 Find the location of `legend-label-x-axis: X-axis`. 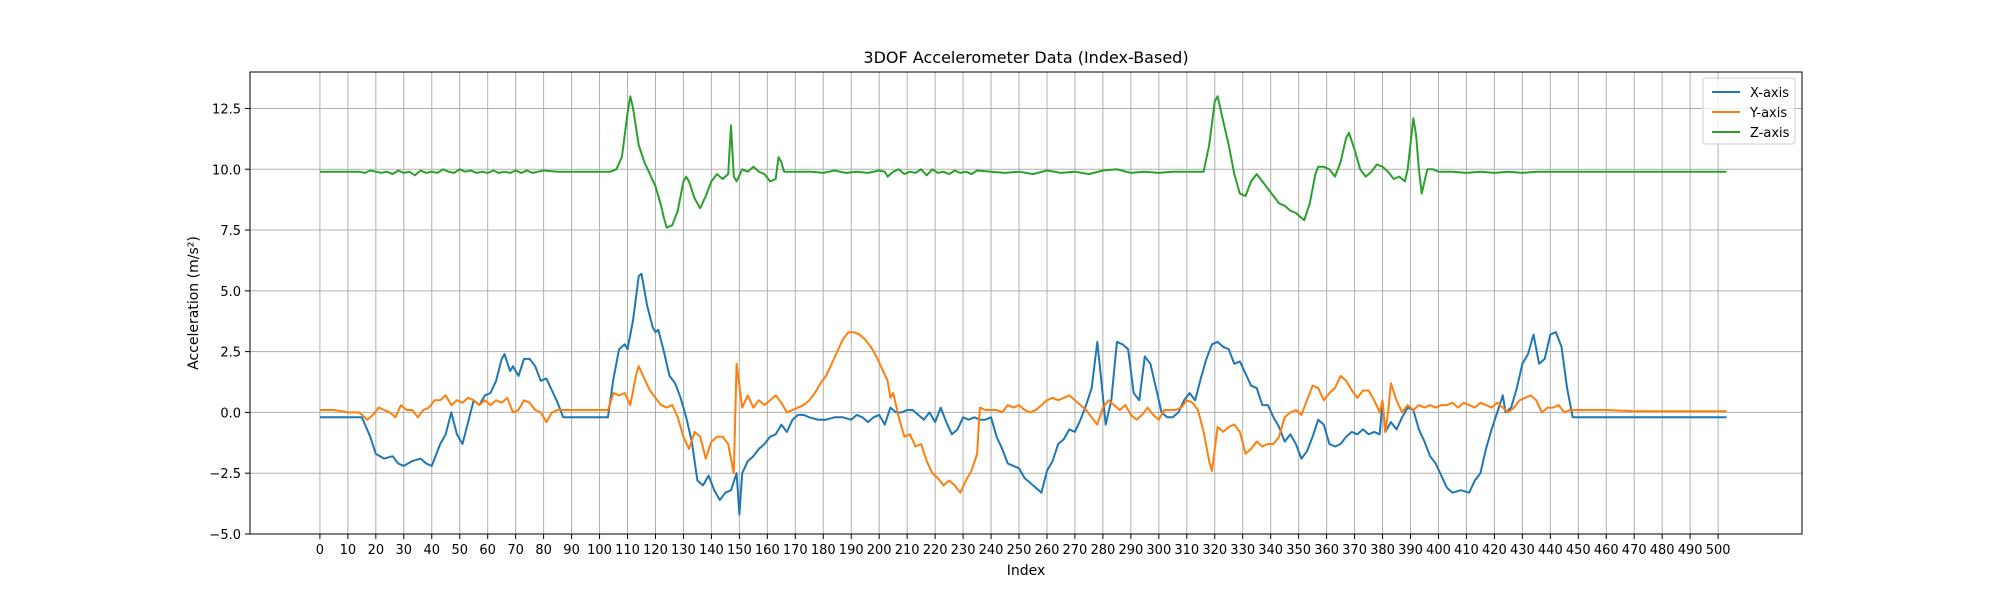

legend-label-x-axis: X-axis is located at coordinates (1769, 93).